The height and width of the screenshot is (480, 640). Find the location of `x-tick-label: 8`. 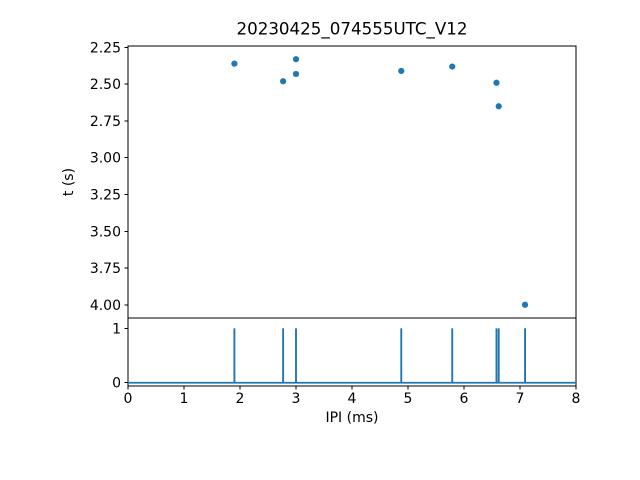

x-tick-label: 8 is located at coordinates (576, 399).